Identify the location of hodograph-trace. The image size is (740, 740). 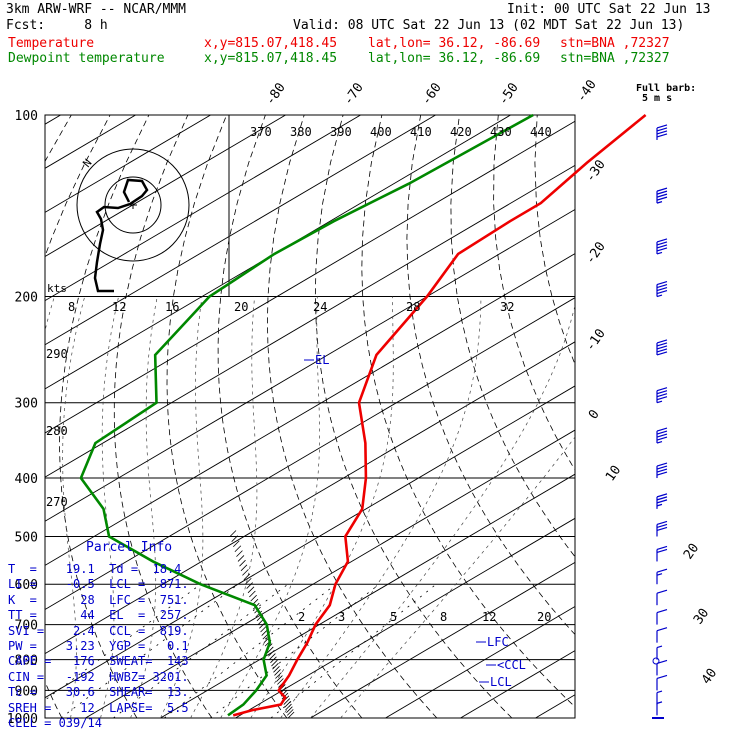
(121, 235).